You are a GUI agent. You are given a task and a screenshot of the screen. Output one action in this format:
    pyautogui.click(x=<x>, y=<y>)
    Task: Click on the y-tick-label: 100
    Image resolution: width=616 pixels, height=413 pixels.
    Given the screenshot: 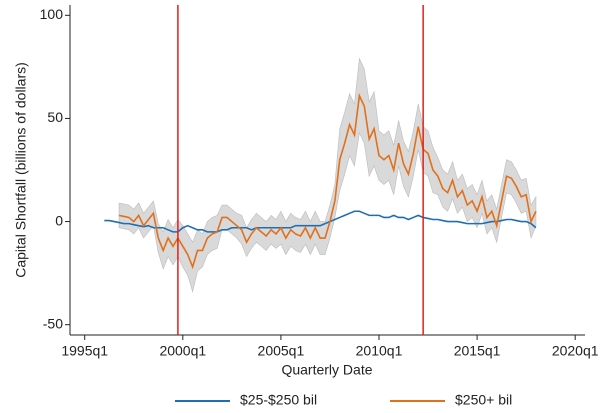 What is the action you would take?
    pyautogui.click(x=52, y=14)
    